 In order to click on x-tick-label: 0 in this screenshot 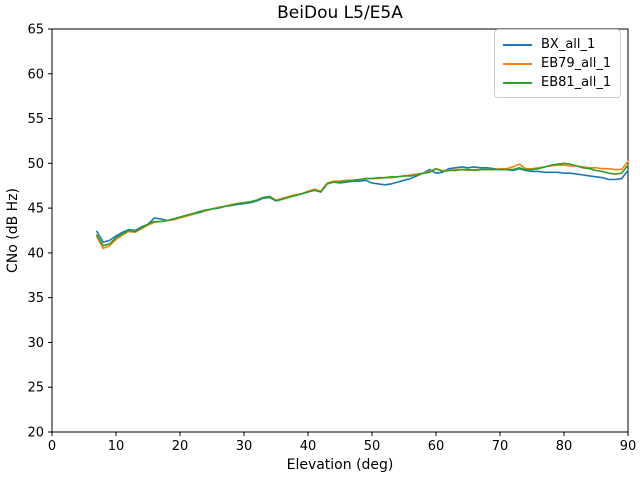, I will do `click(52, 446)`.